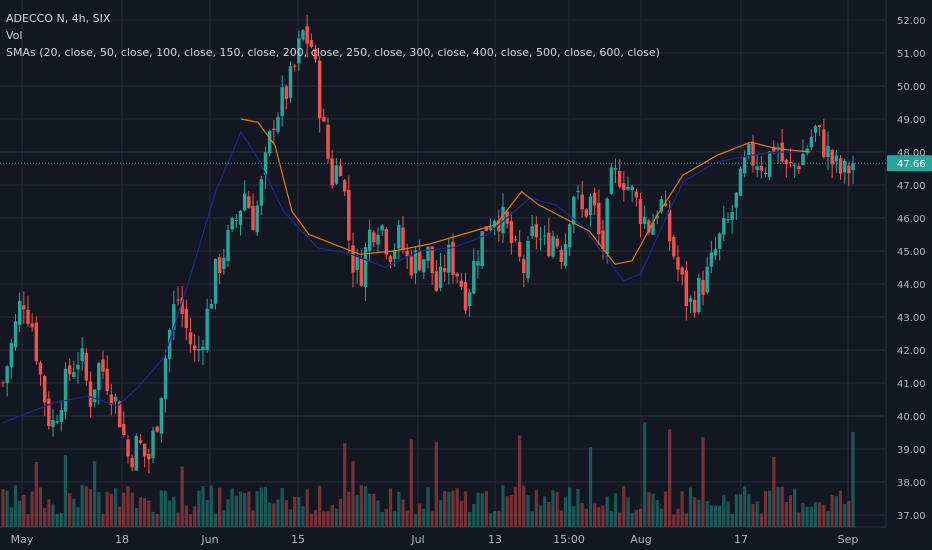 The width and height of the screenshot is (932, 550). Describe the element at coordinates (911, 450) in the screenshot. I see `y-tick-label: 39.00` at that location.